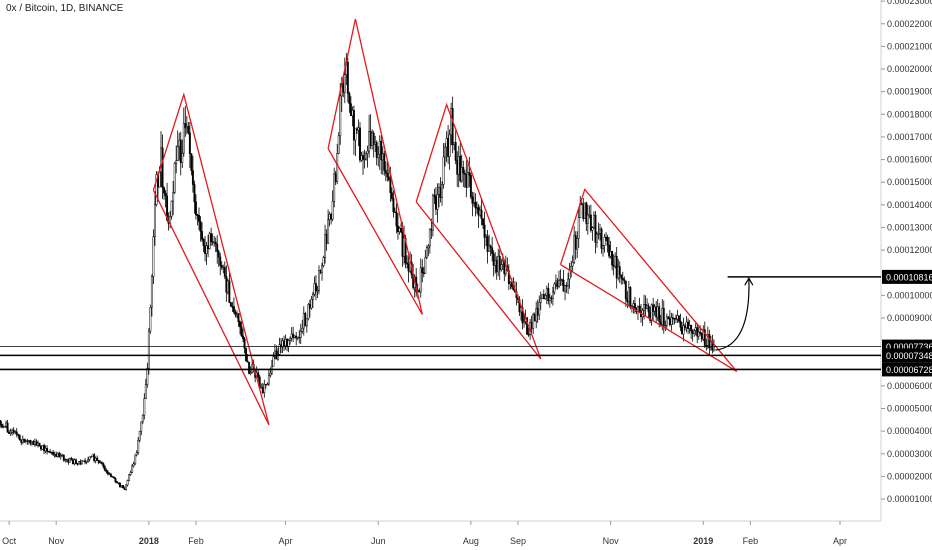 The image size is (932, 550). Describe the element at coordinates (9, 541) in the screenshot. I see `time-tick-label: Oct` at that location.